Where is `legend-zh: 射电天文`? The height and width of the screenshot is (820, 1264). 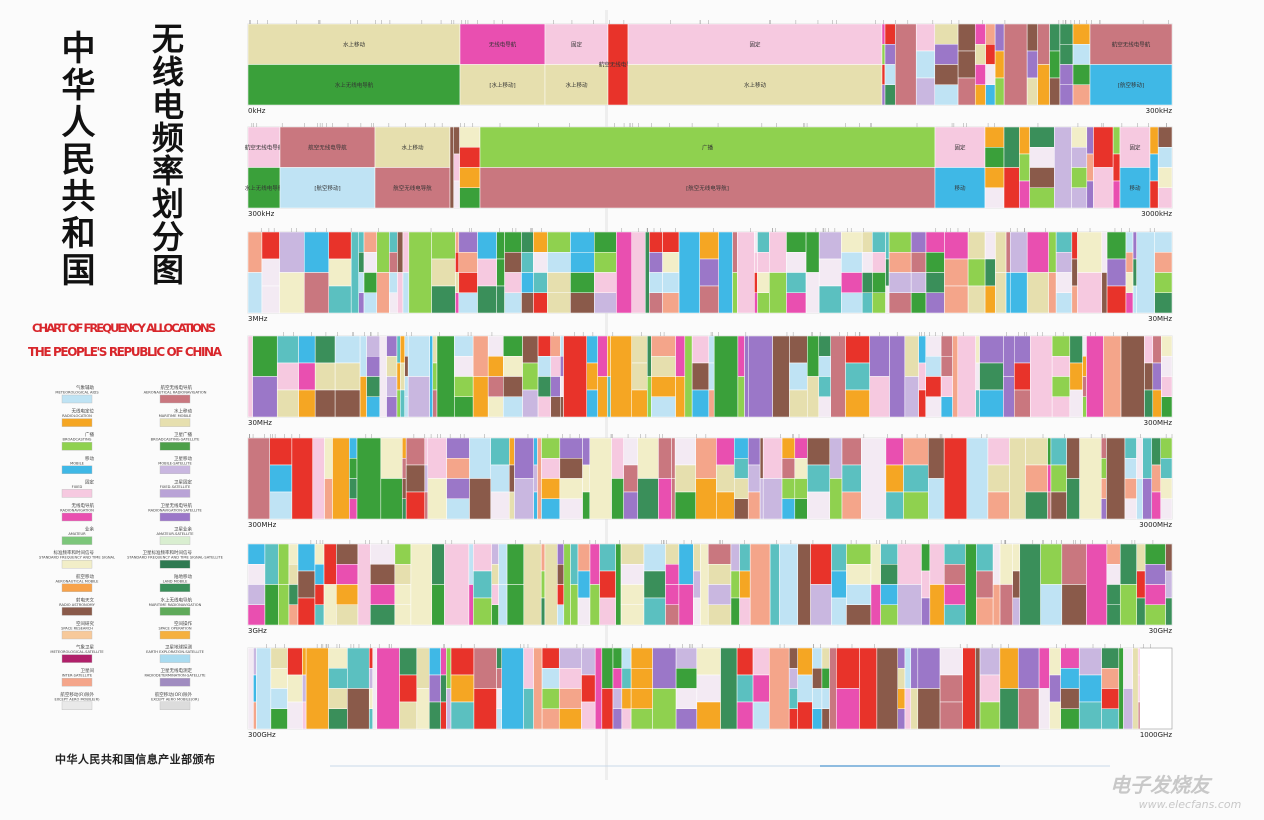
legend-zh: 射电天文 is located at coordinates (85, 599).